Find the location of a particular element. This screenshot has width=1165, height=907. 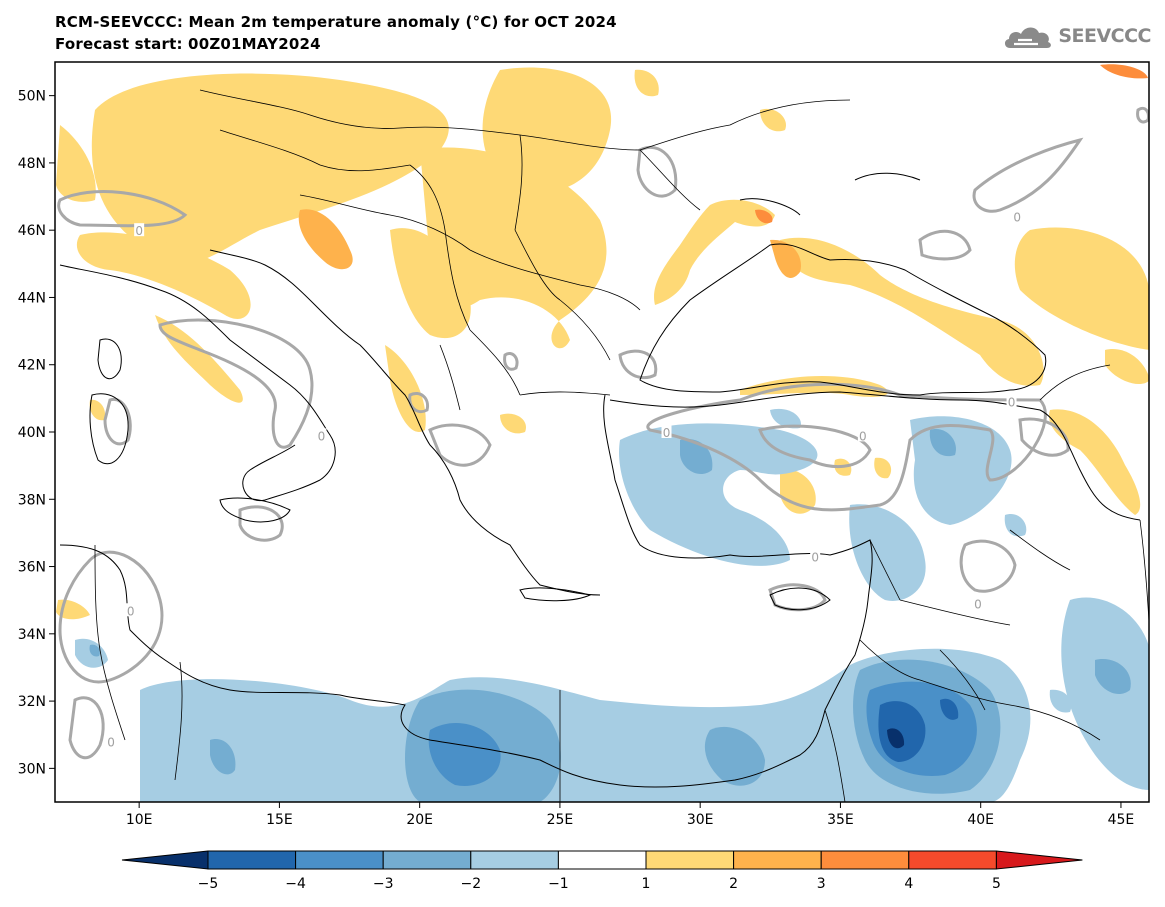

forecast-start: Forecast start: 00Z01MAY2024 is located at coordinates (188, 44).